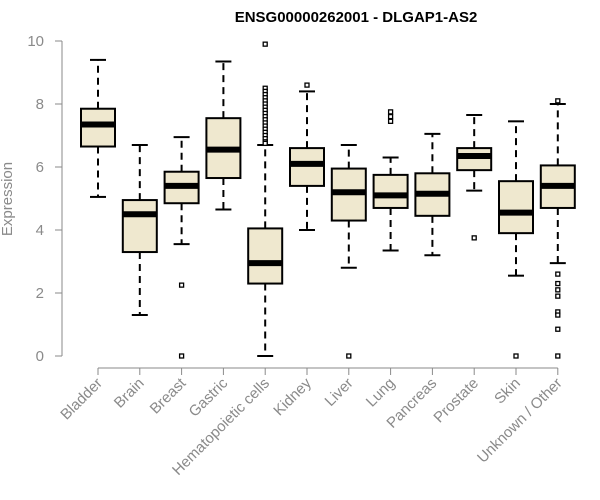  I want to click on x-tick-label: Bladder, so click(81, 399).